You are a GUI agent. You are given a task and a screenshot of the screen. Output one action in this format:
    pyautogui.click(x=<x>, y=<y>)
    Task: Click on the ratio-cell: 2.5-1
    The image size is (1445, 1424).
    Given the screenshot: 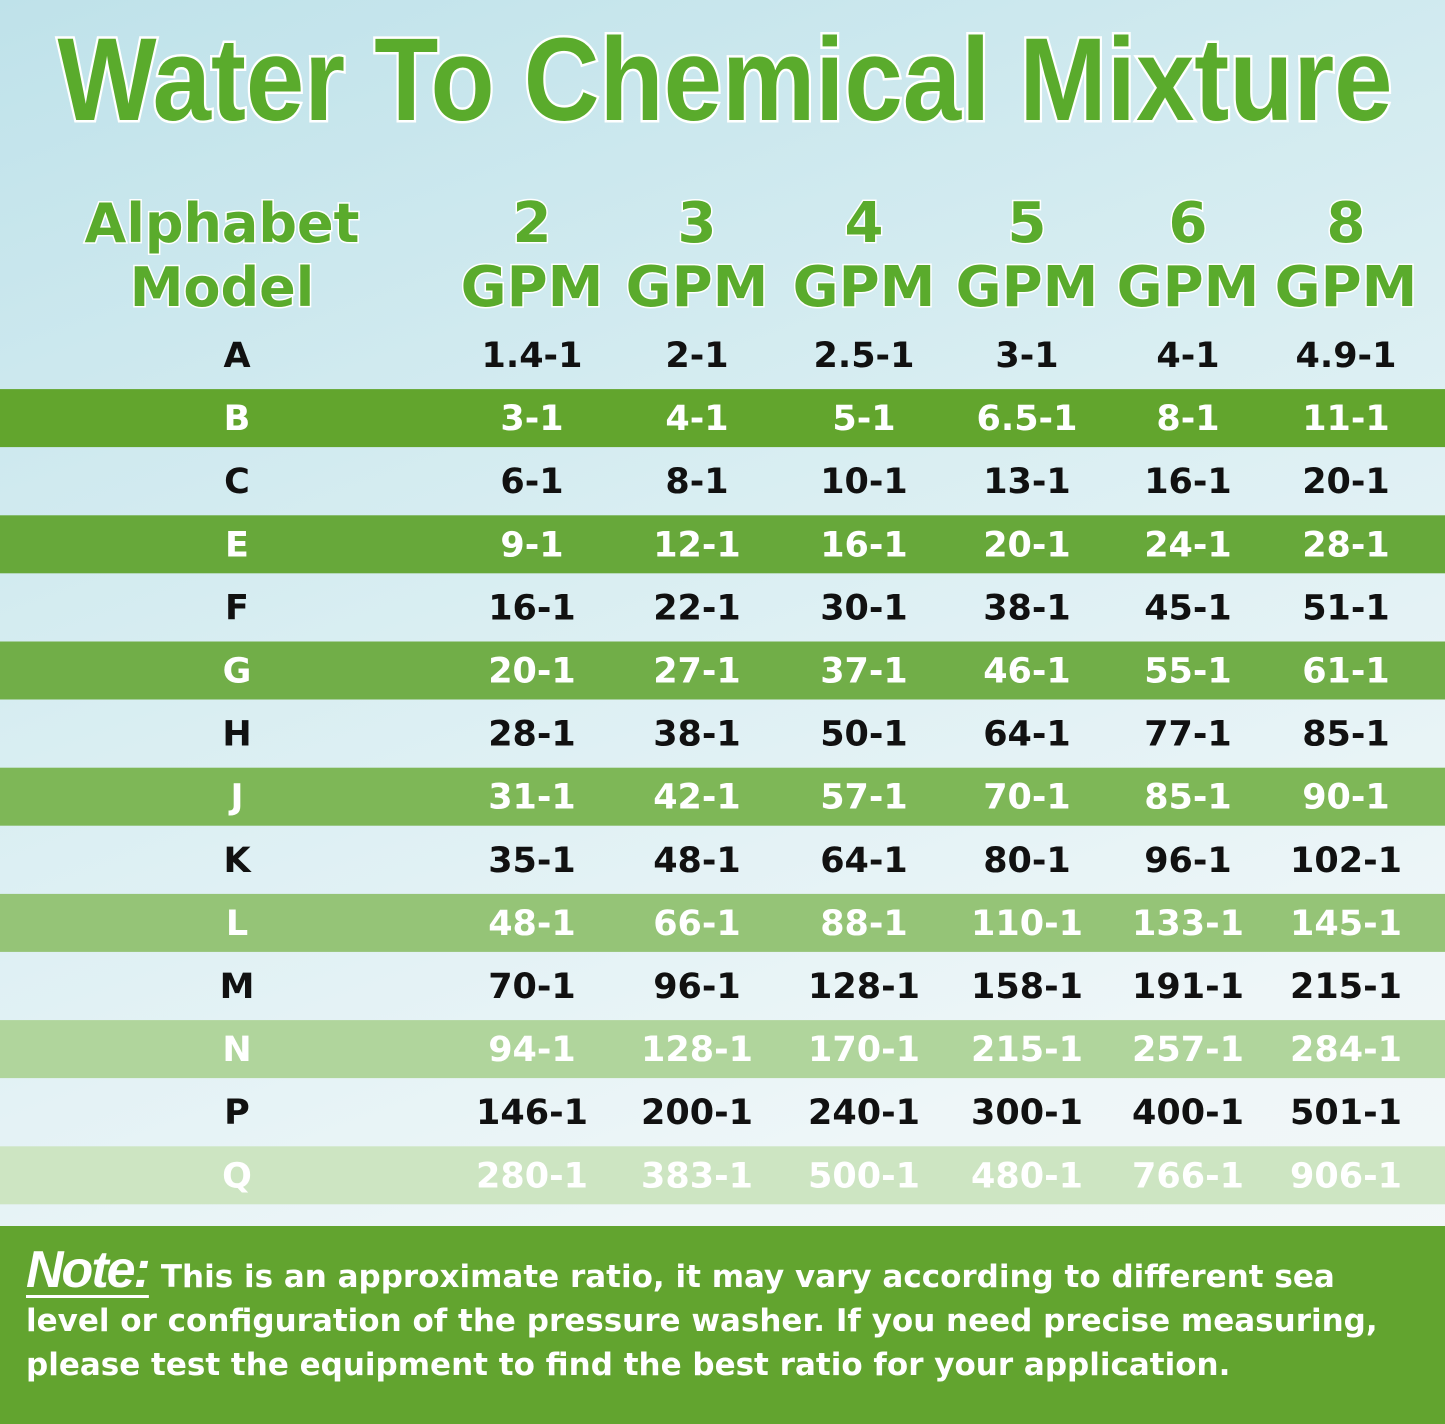 What is the action you would take?
    pyautogui.click(x=864, y=356)
    